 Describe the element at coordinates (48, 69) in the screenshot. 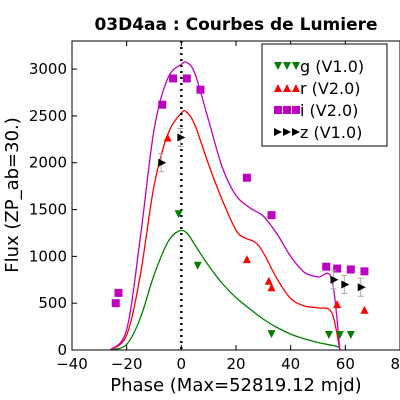

I see `y-tick-label: 3000` at that location.